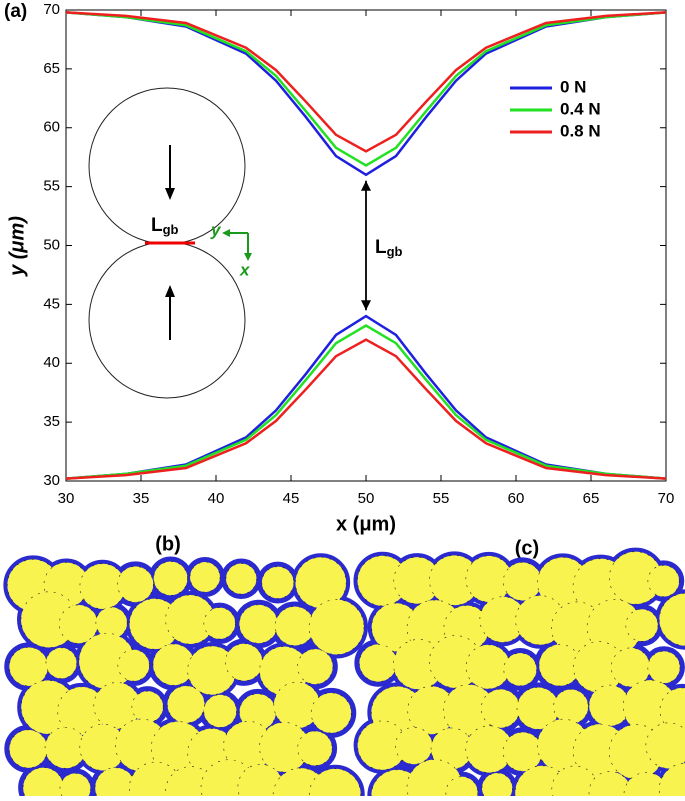  What do you see at coordinates (516, 498) in the screenshot?
I see `x-tick-label: 60` at bounding box center [516, 498].